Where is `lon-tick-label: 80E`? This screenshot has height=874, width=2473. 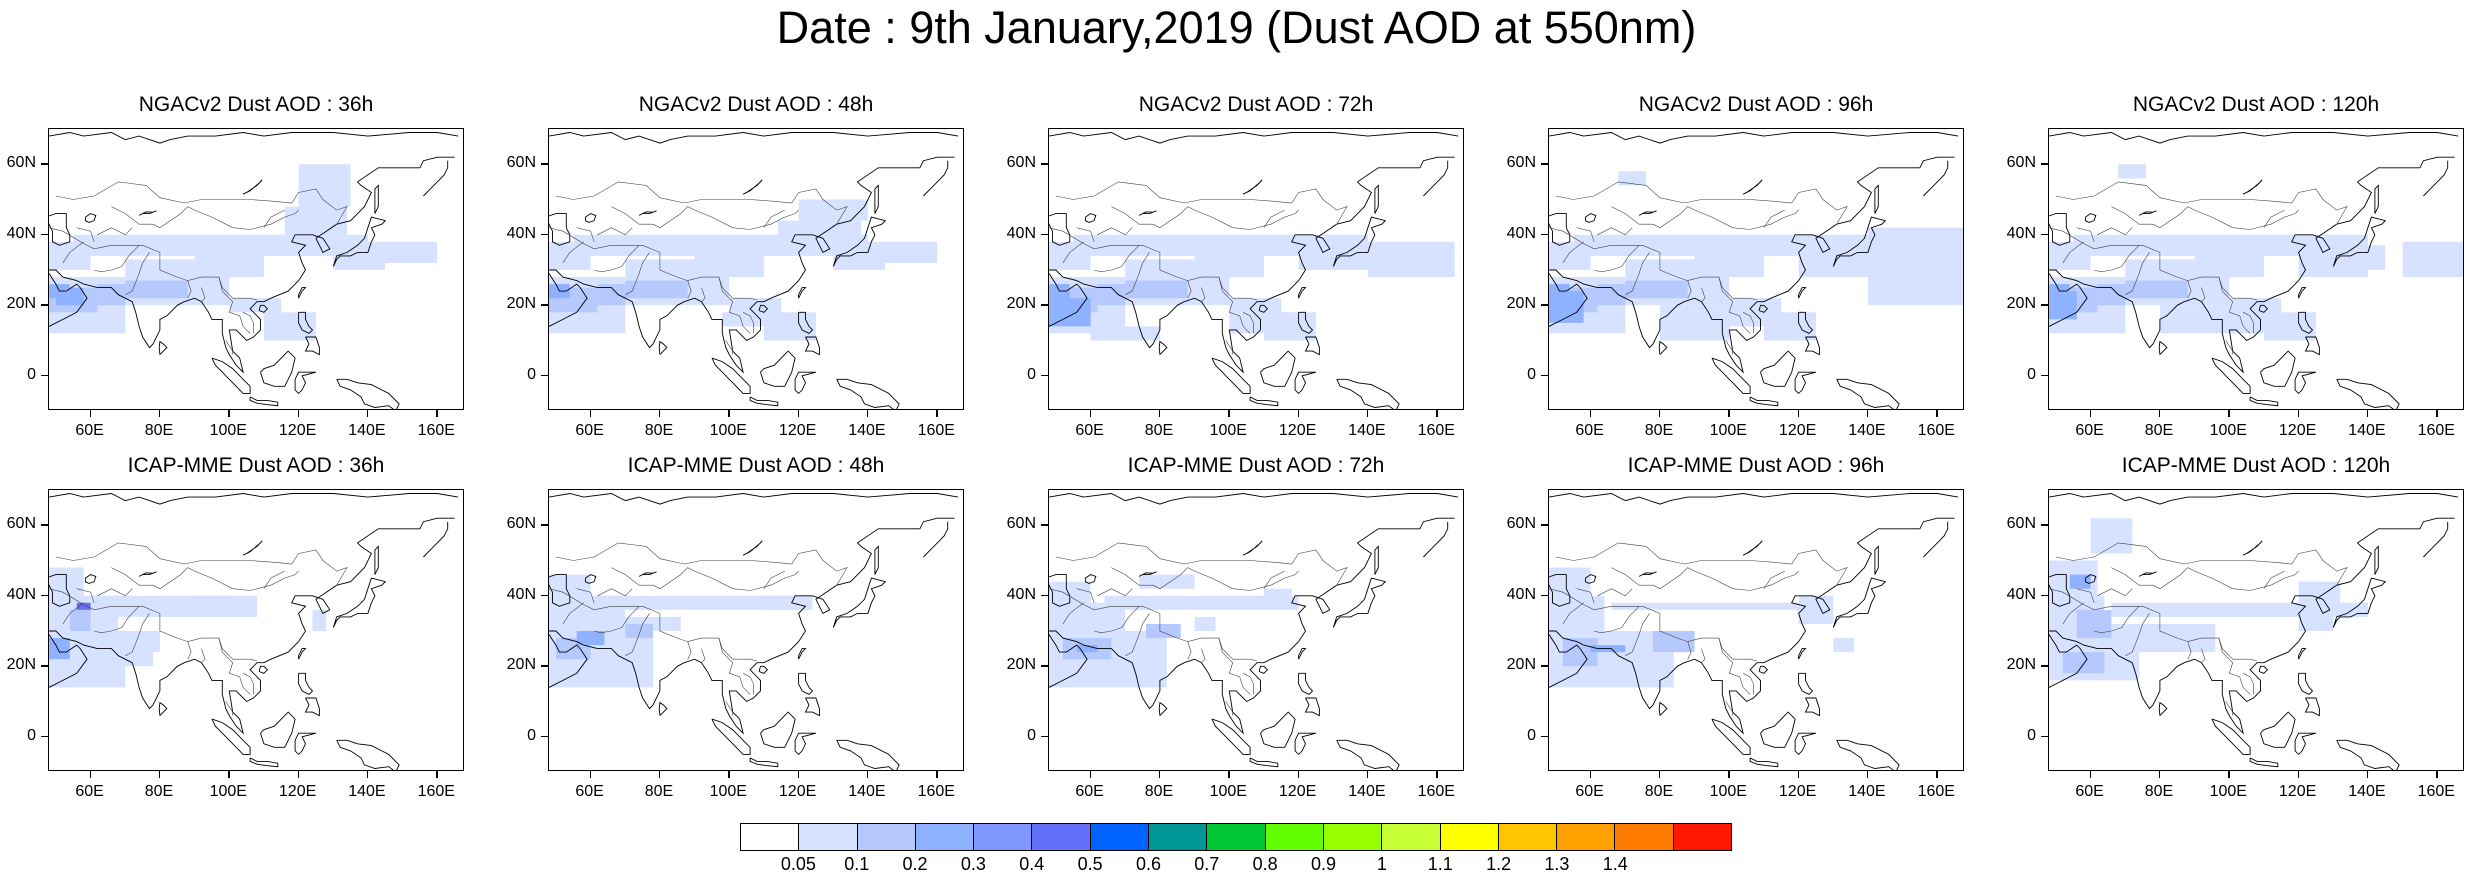 lon-tick-label: 80E is located at coordinates (2159, 791).